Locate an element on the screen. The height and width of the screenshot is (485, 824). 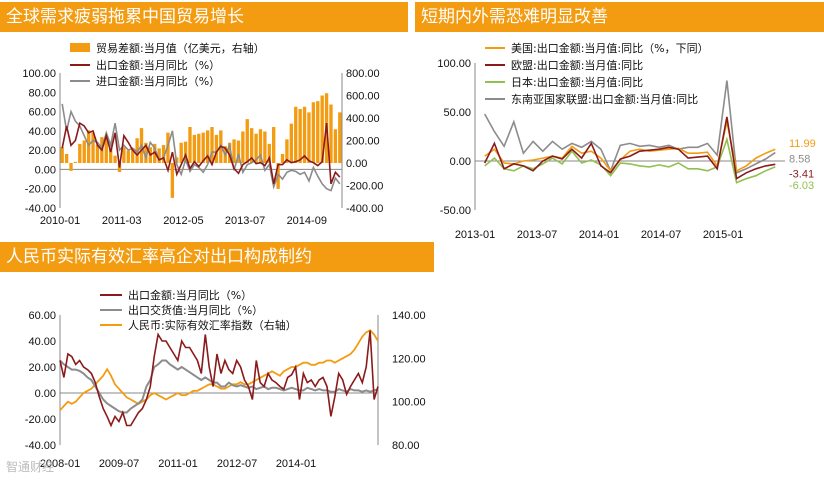
y-tick-label: -50.00 is located at coordinates (455, 211).